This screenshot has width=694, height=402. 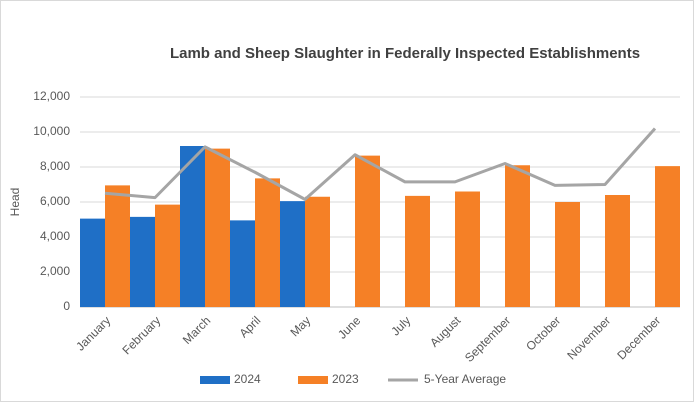 I want to click on legend-label: 2023, so click(x=345, y=379).